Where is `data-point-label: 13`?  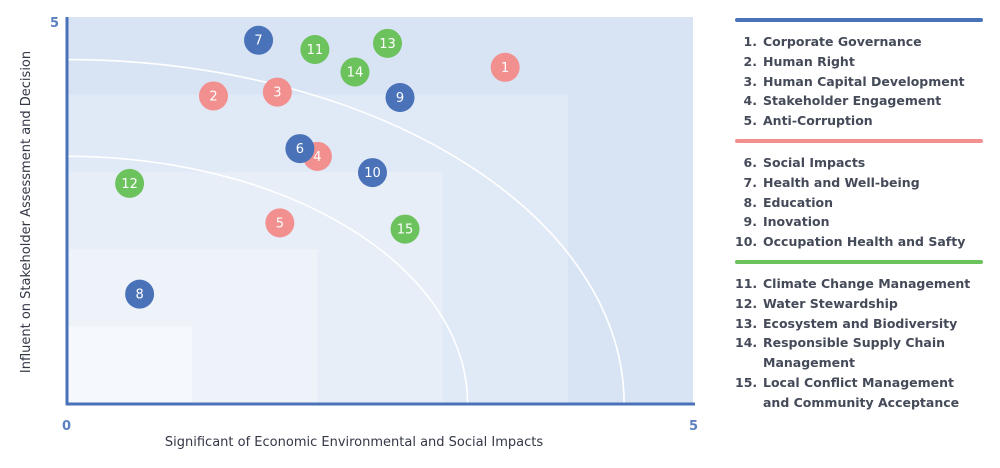
data-point-label: 13 is located at coordinates (387, 44).